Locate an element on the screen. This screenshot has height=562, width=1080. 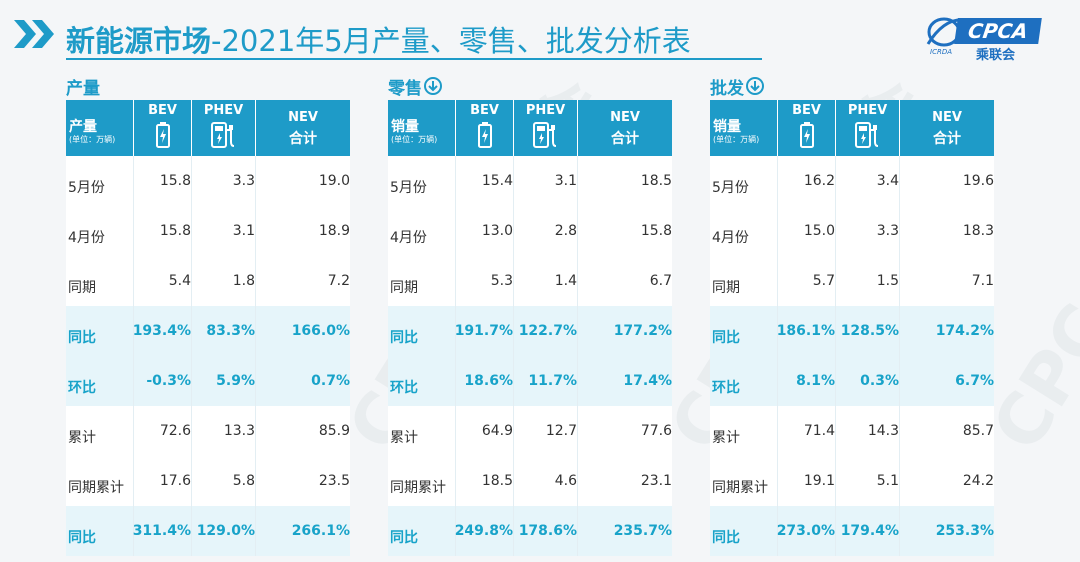
table-row: 4月份 15.0 3.3 18.3 is located at coordinates (852, 231).